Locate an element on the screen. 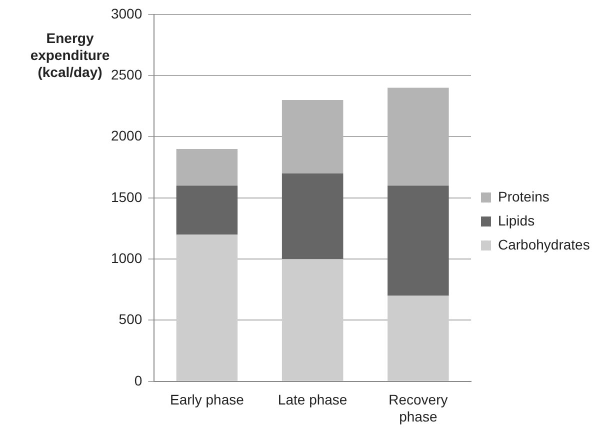 The height and width of the screenshot is (429, 603). y-tick-label: 1000 is located at coordinates (126, 258).